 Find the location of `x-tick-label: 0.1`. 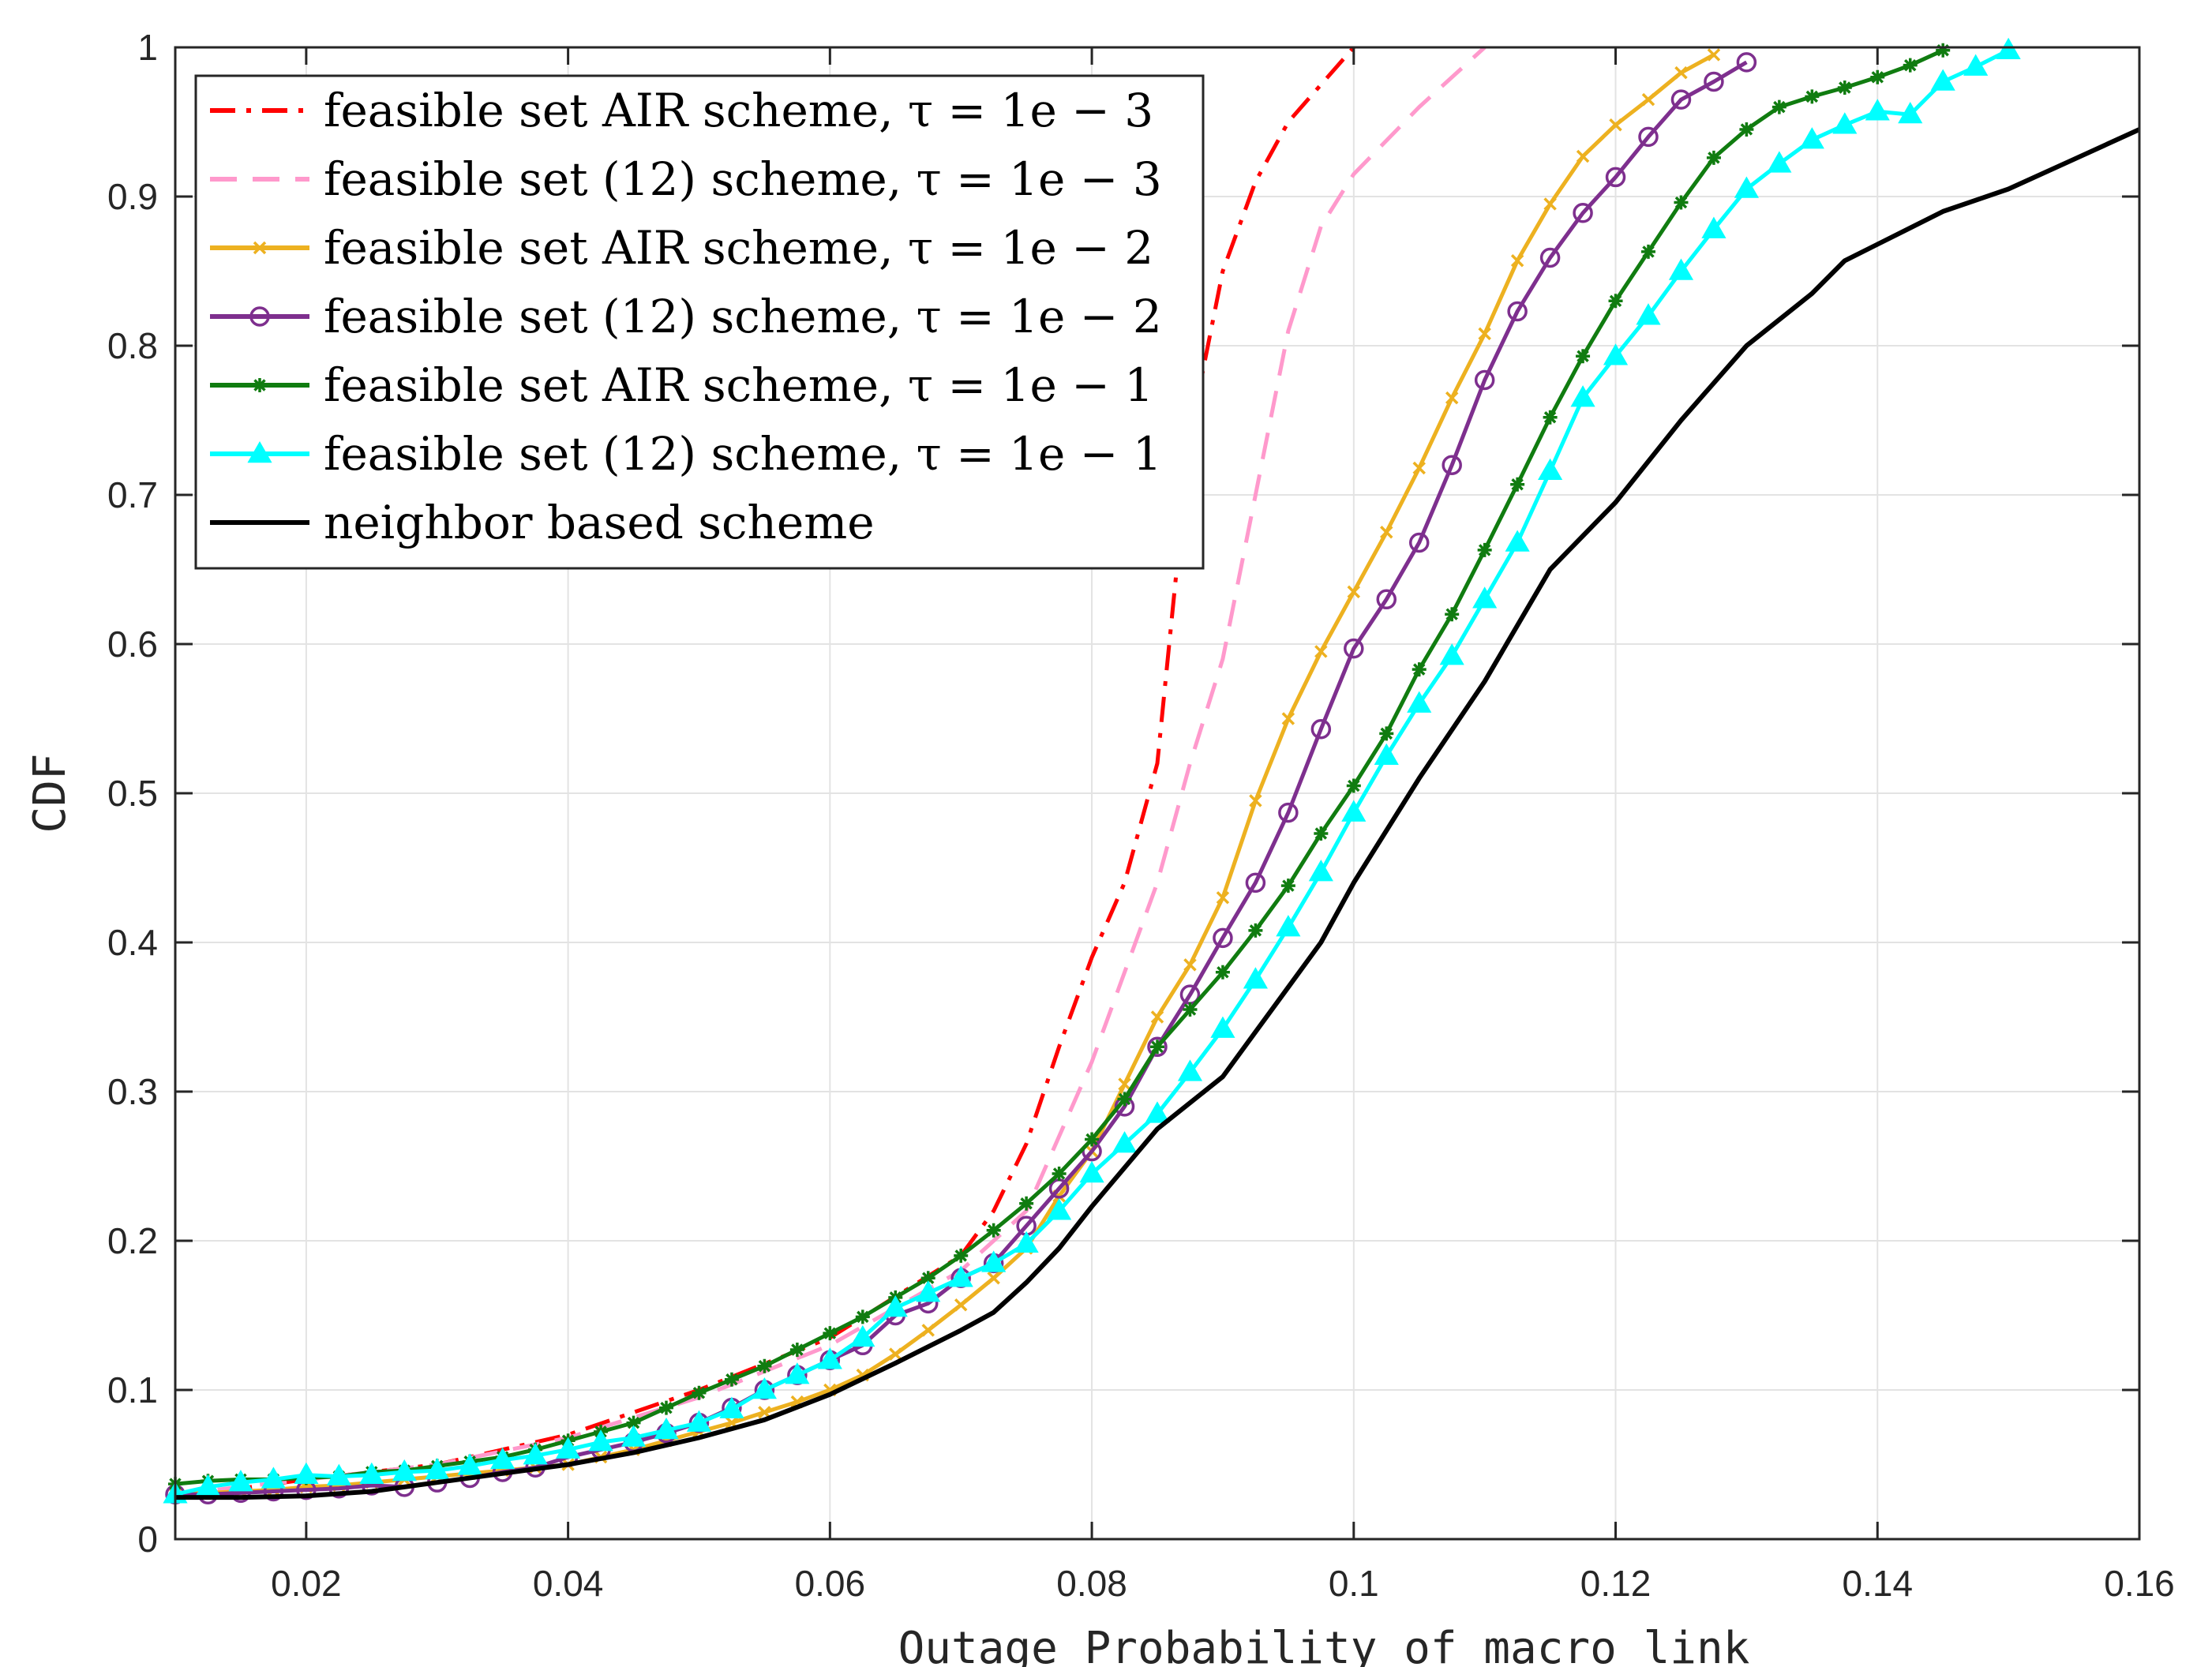

x-tick-label: 0.1 is located at coordinates (1354, 1583).